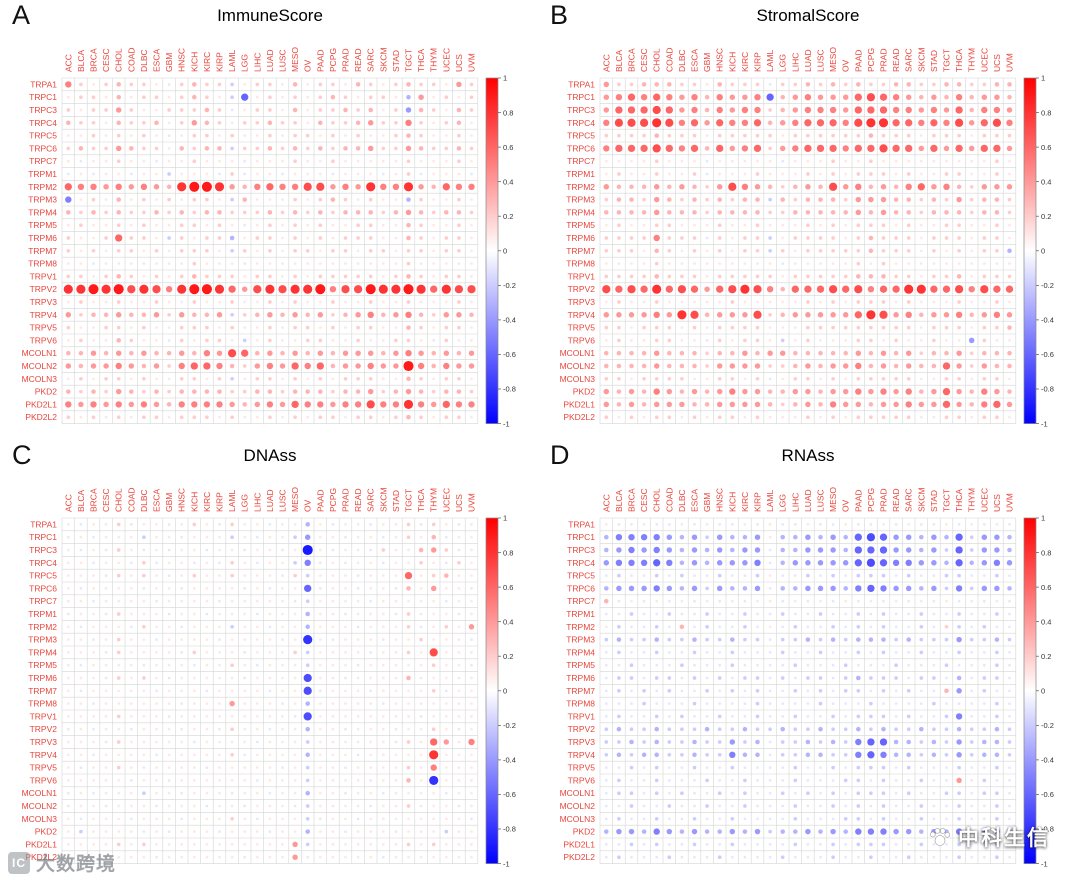 The width and height of the screenshot is (1080, 880). Describe the element at coordinates (44, 289) in the screenshot. I see `row-label: TRPV2` at that location.